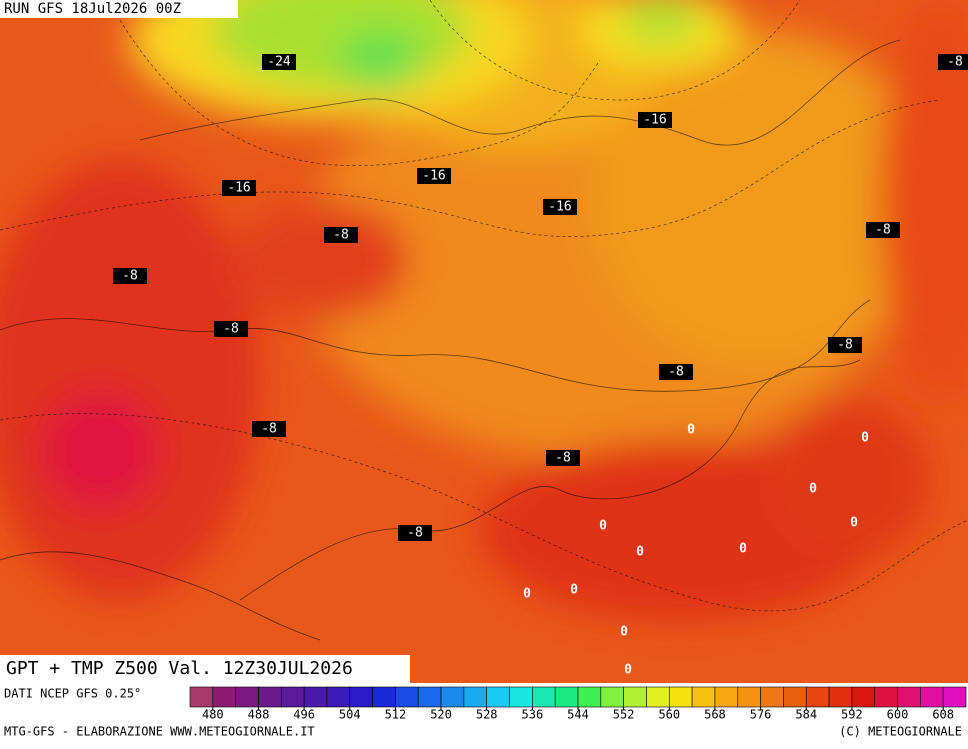  I want to click on title-box, so click(205, 669).